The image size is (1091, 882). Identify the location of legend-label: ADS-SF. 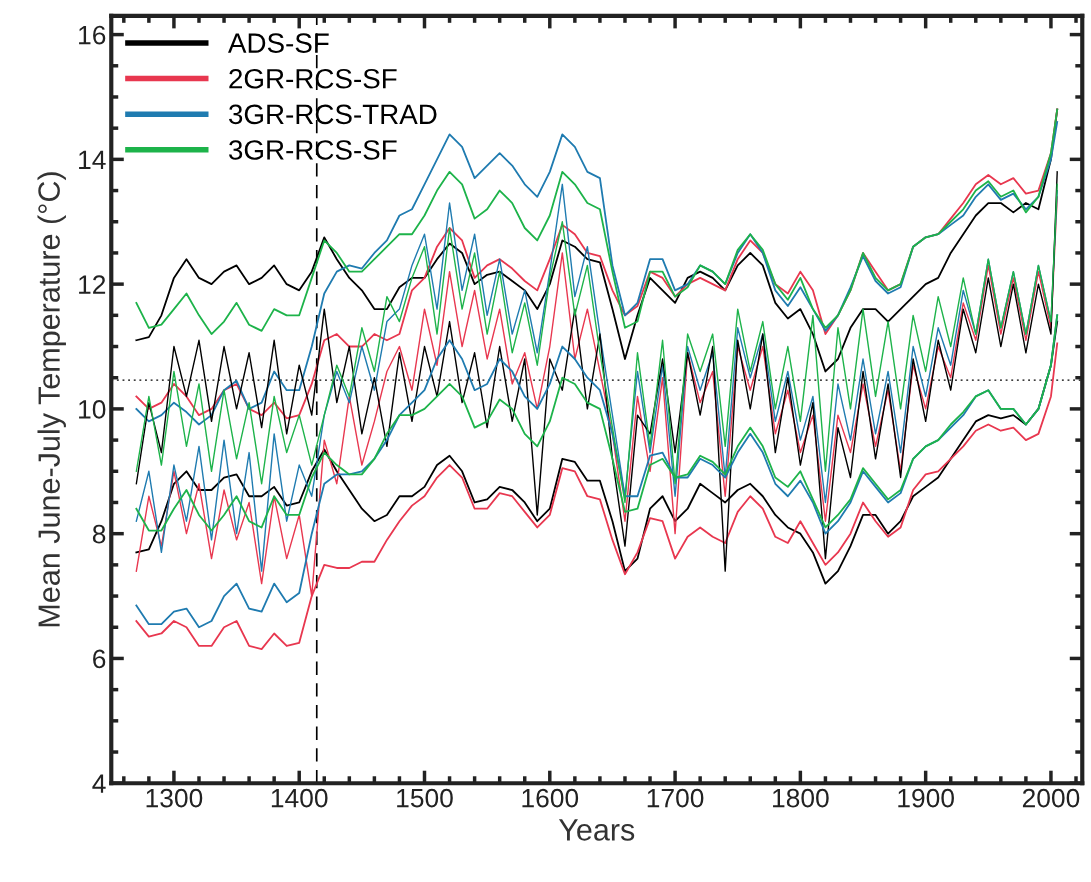
(278, 43).